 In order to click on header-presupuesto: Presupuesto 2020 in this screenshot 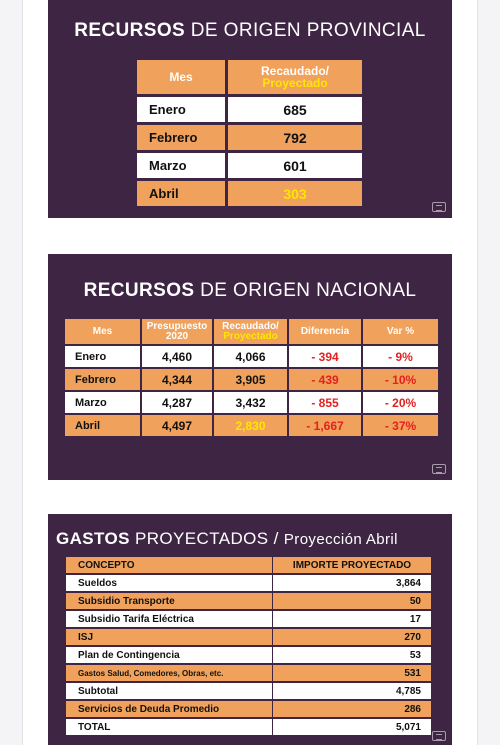, I will do `click(177, 331)`.